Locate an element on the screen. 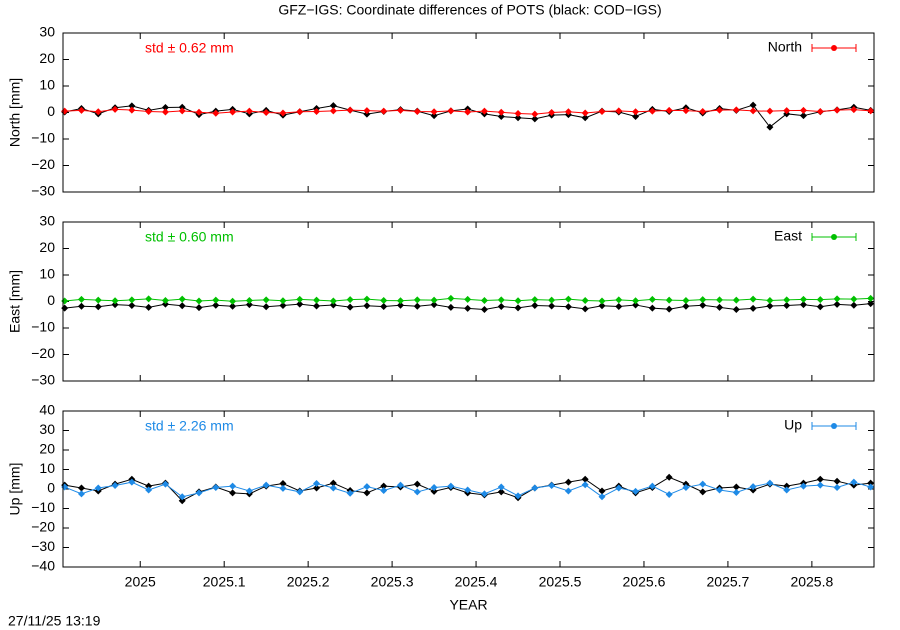  x-tick-label: 2025.8 is located at coordinates (811, 582).